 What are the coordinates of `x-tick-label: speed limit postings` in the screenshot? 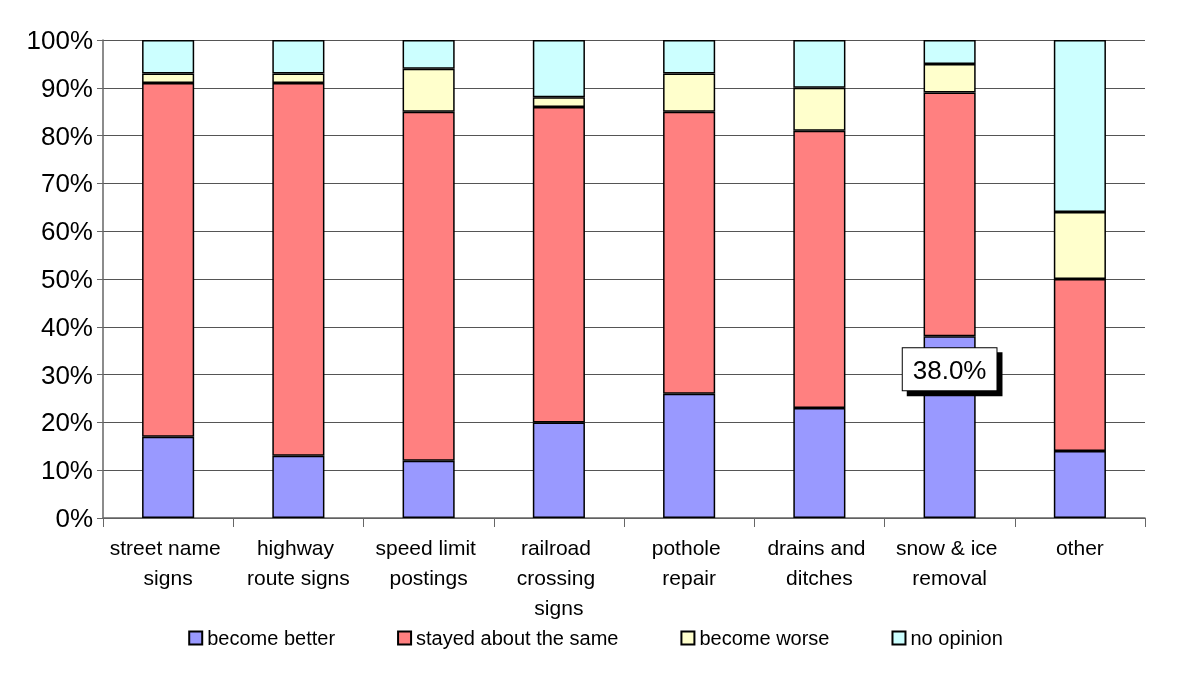 It's located at (428, 562).